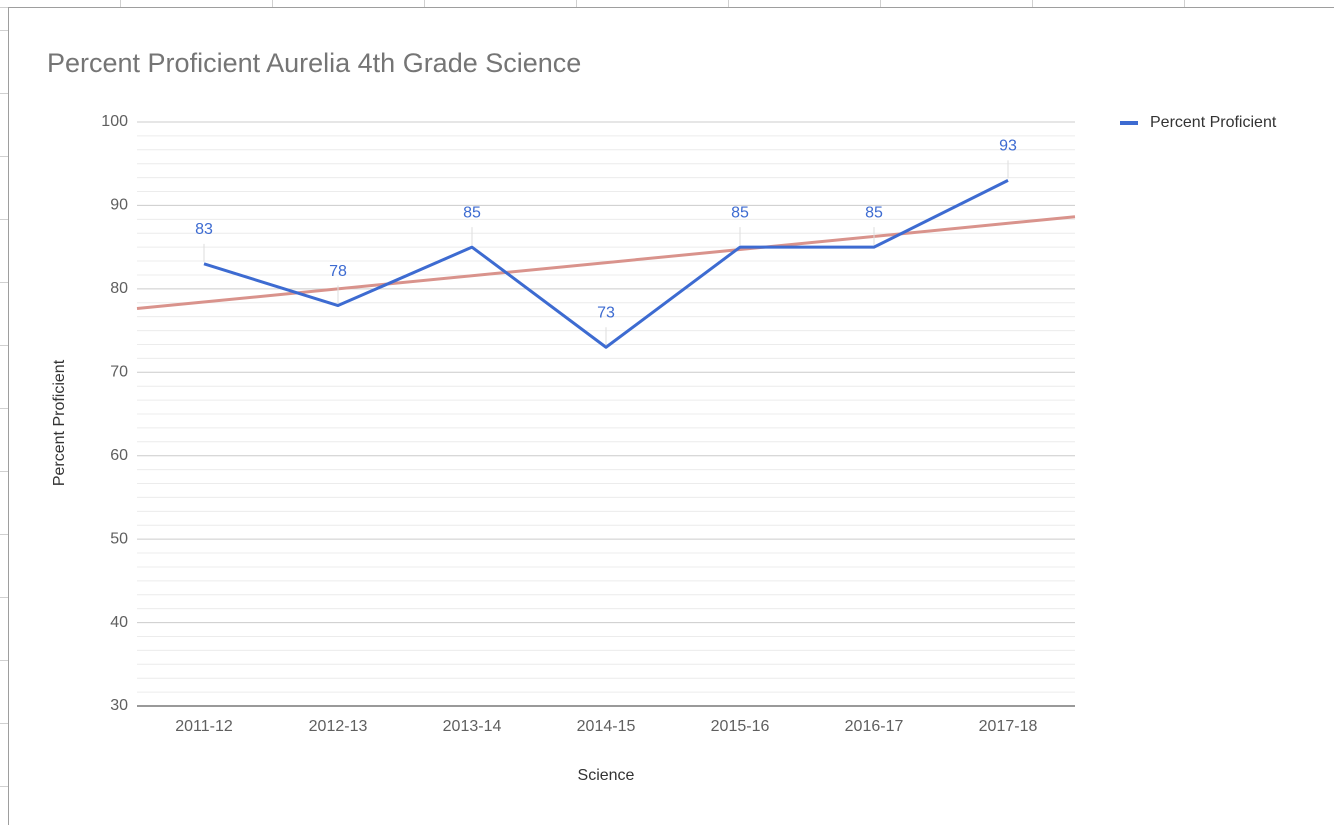 The width and height of the screenshot is (1334, 825). What do you see at coordinates (1008, 726) in the screenshot?
I see `x-tick-label: 2017-18` at bounding box center [1008, 726].